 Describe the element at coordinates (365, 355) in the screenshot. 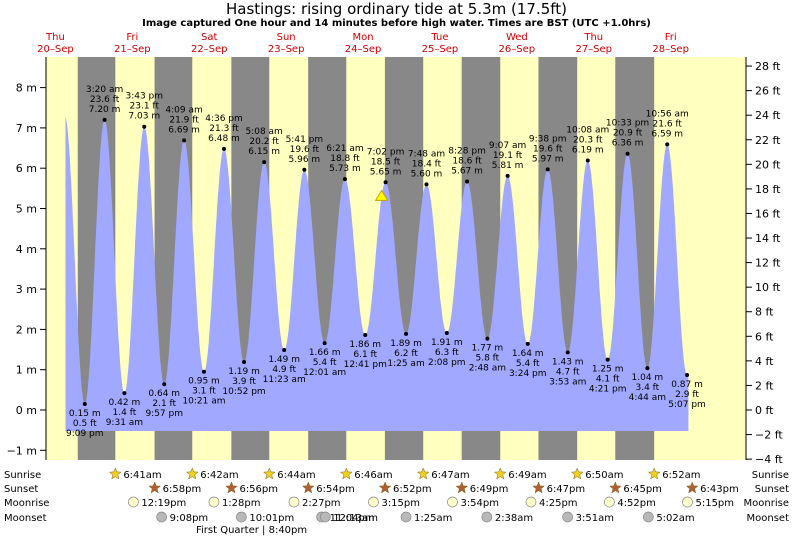

I see `low-tide-ft: 6.1 ft` at that location.